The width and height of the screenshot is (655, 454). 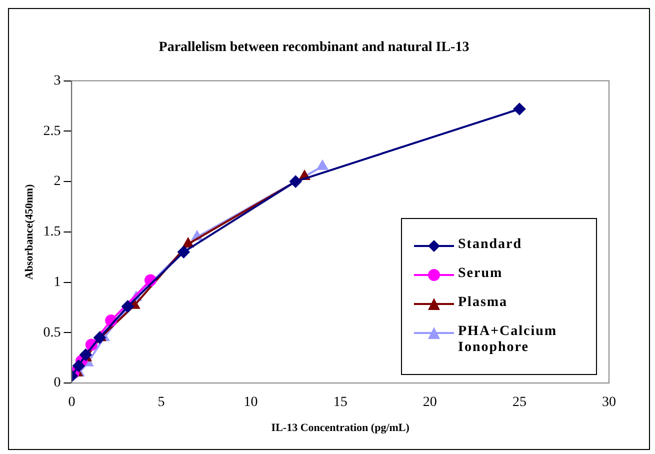 I want to click on legend-label: PHA+Calcium Ionophore, so click(x=508, y=340).